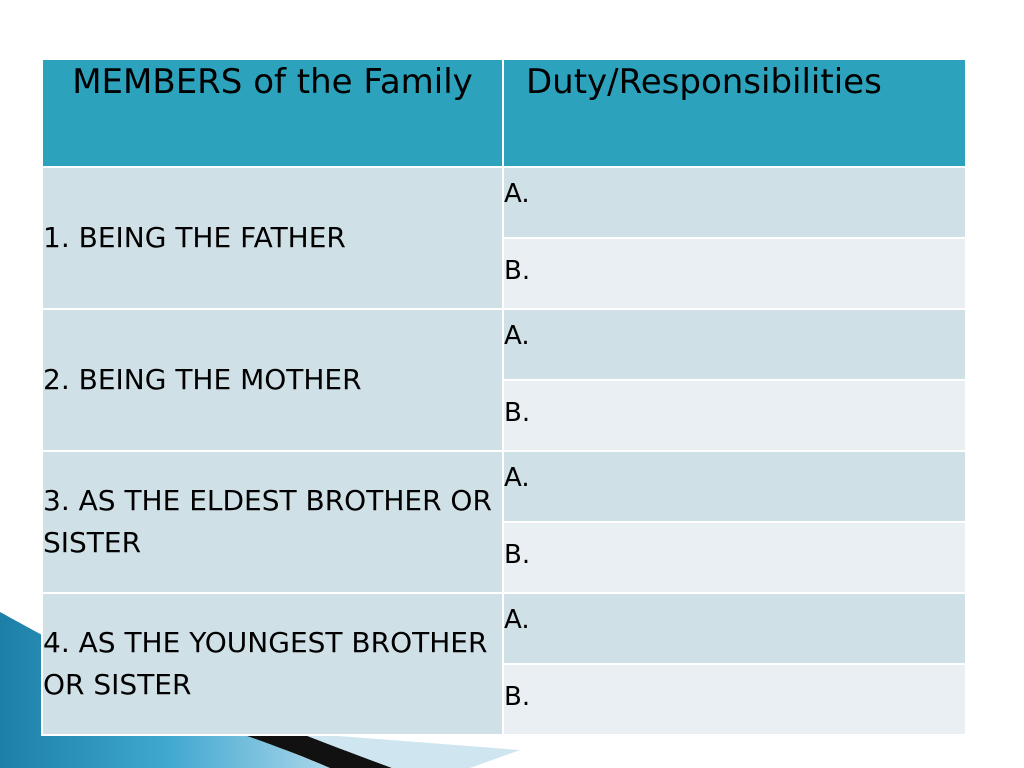 The height and width of the screenshot is (768, 1024). I want to click on member-cell: 1. BEING THE FATHER, so click(272, 238).